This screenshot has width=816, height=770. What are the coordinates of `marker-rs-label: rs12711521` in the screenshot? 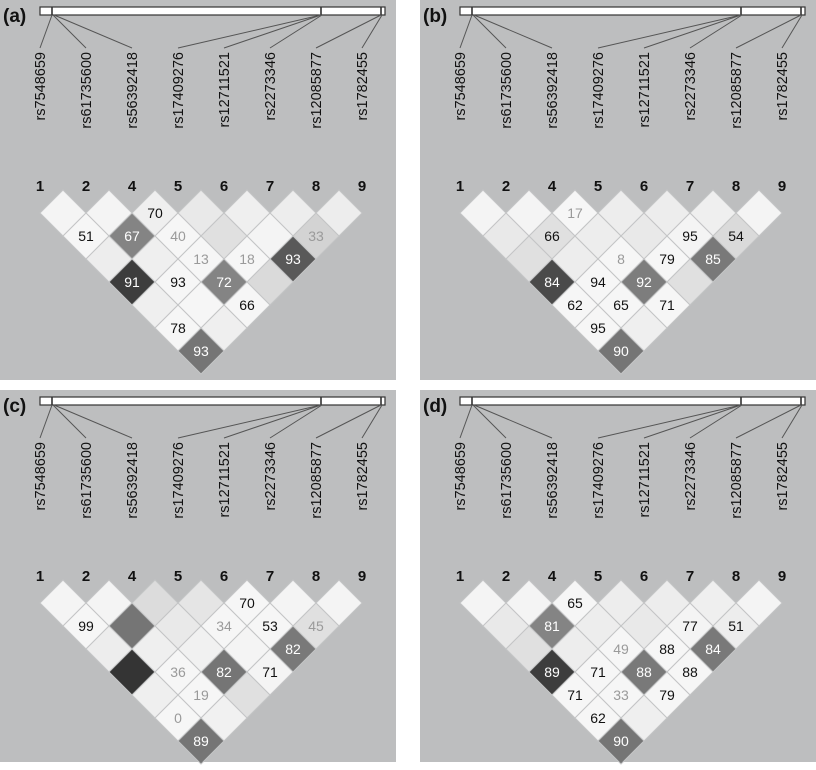 It's located at (225, 90).